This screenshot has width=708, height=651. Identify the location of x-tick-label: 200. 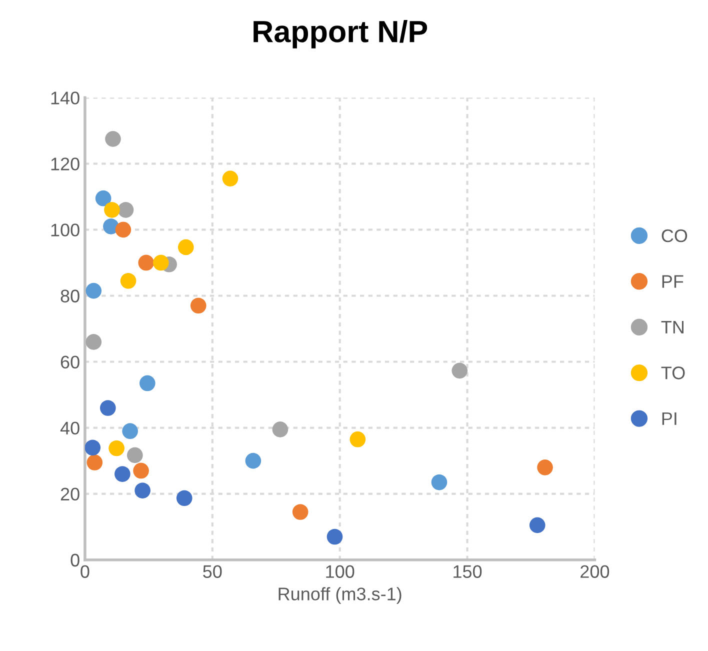
(595, 571).